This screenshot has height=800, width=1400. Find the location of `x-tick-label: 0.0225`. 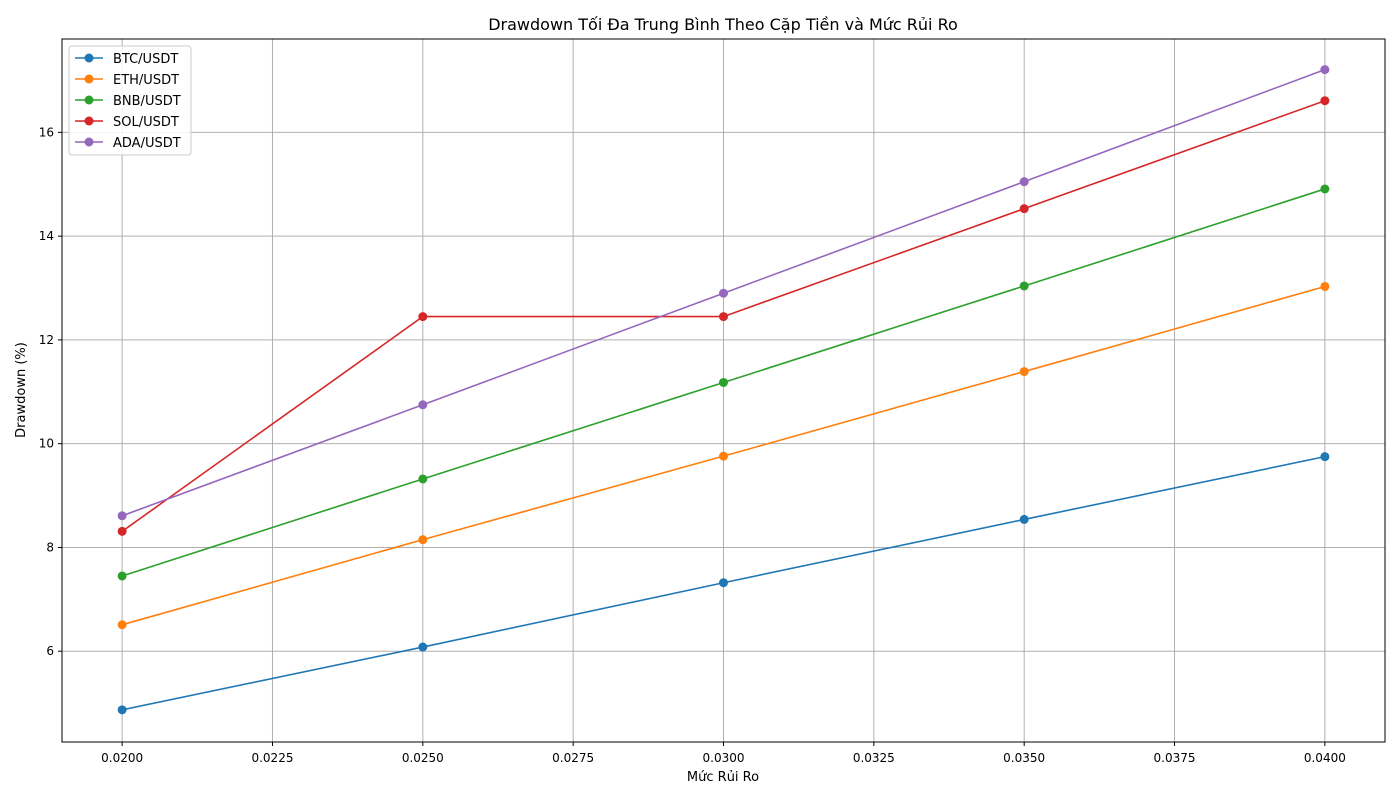

x-tick-label: 0.0225 is located at coordinates (272, 758).